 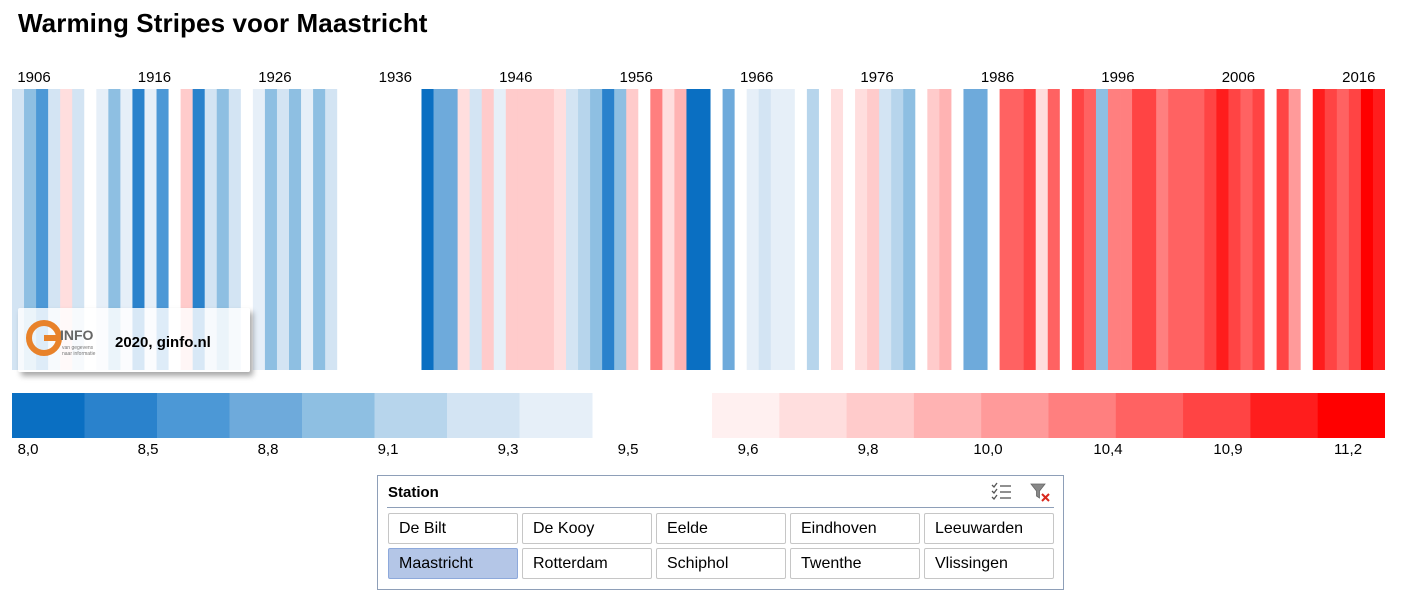 I want to click on stripe-1913, so click(x=102, y=229).